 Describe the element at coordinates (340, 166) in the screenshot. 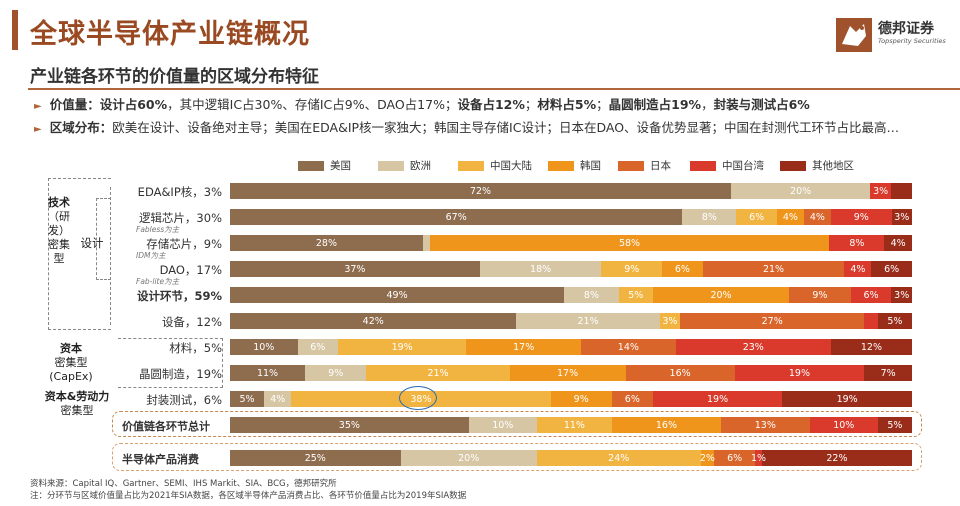

I see `legend-label: 美国` at that location.